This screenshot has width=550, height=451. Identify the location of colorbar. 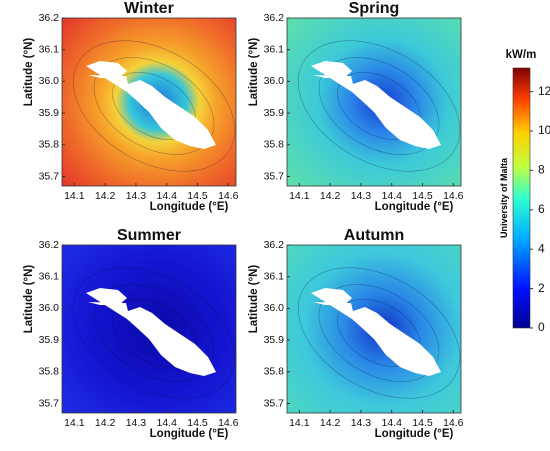
(521, 198).